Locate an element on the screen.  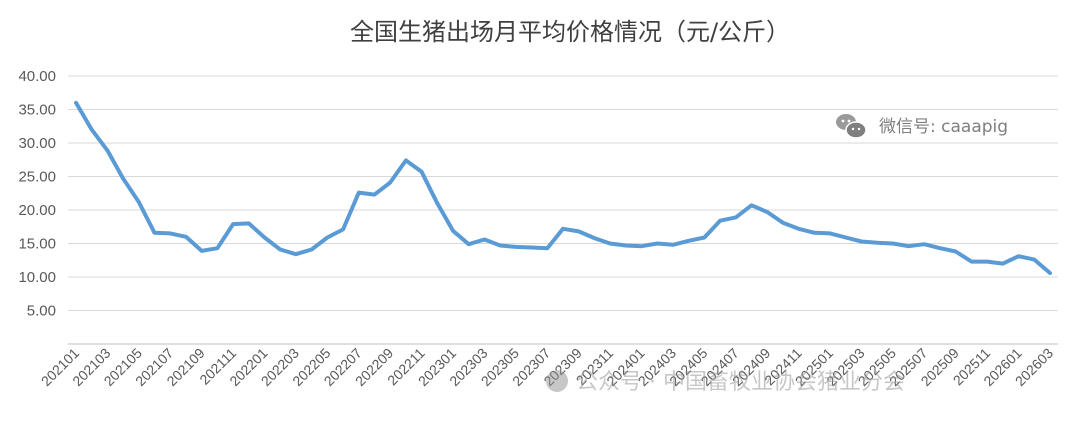
y-tick-label: 25.00 is located at coordinates (37, 177).